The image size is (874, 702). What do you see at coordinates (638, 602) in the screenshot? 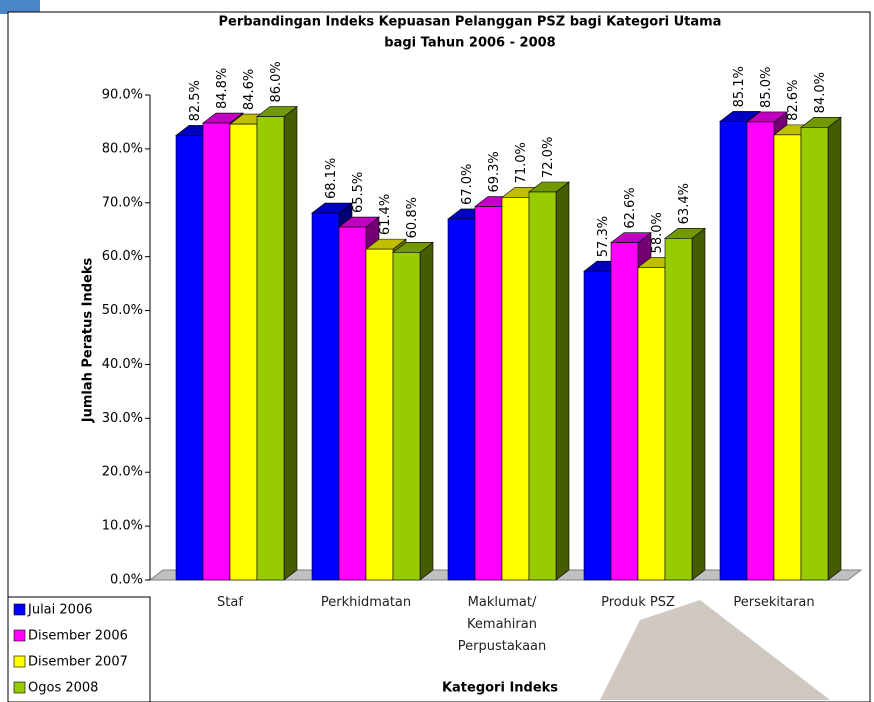
I see `x-tick-label: Produk PSZ` at bounding box center [638, 602].